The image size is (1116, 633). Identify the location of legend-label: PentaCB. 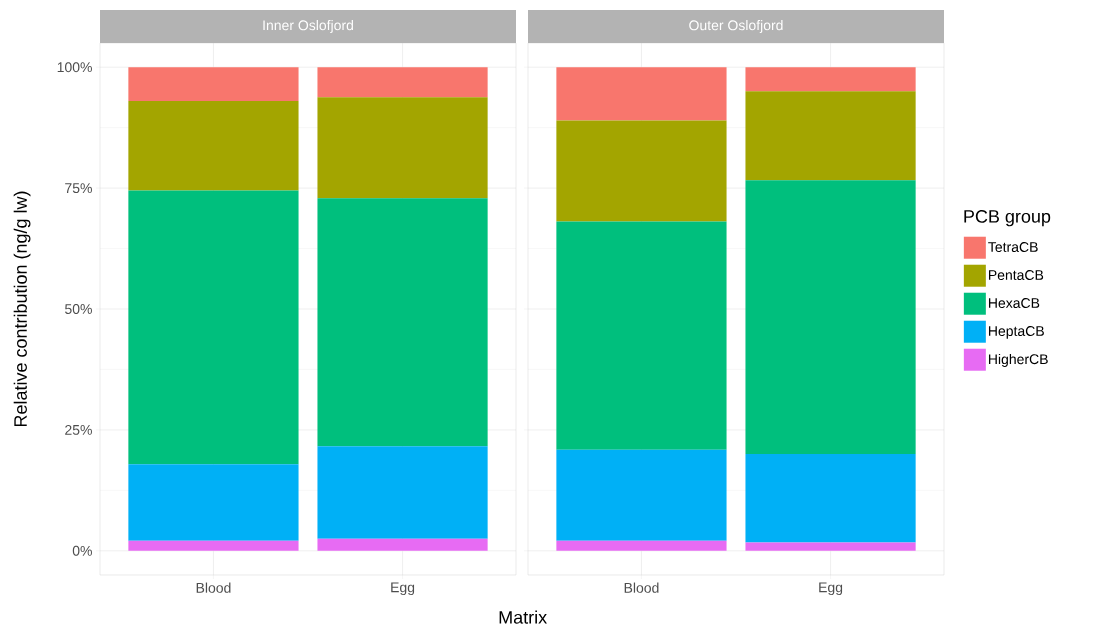
(1016, 275).